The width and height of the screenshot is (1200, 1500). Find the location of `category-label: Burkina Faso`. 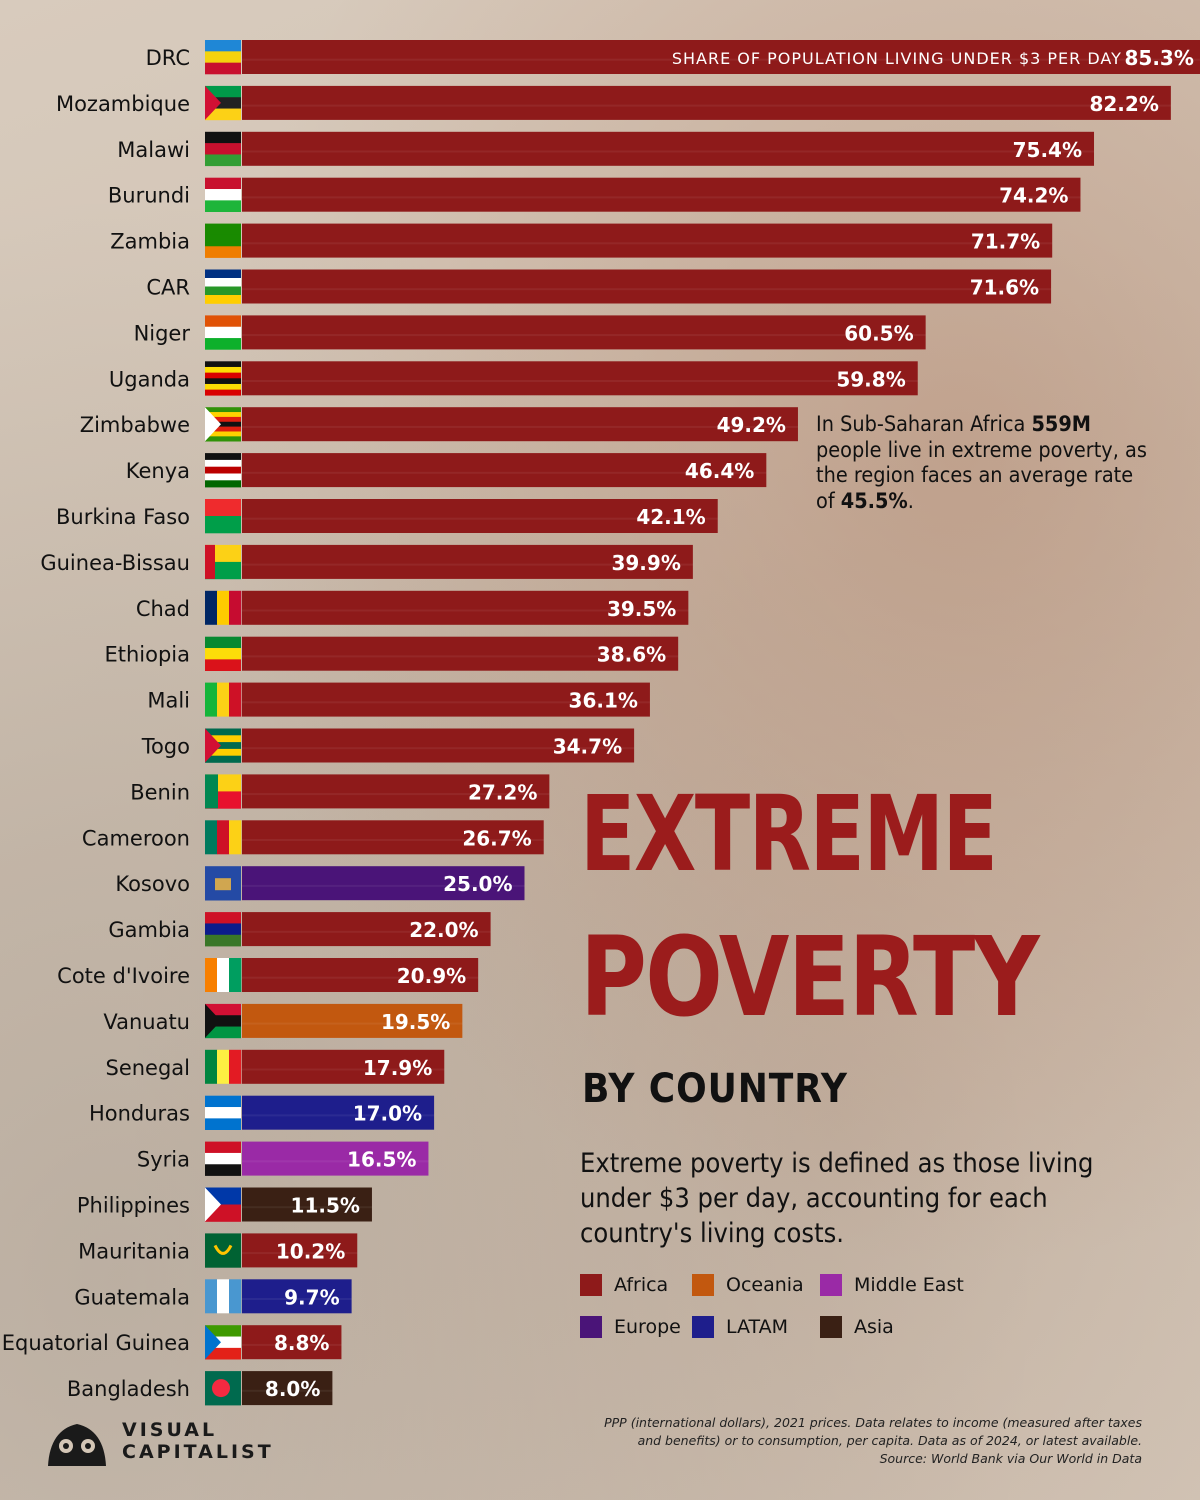

category-label: Burkina Faso is located at coordinates (123, 517).